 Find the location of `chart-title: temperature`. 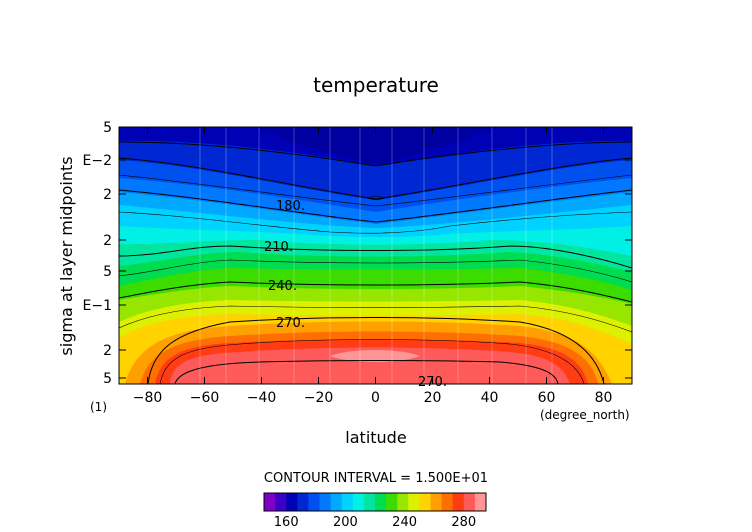

chart-title: temperature is located at coordinates (376, 85).